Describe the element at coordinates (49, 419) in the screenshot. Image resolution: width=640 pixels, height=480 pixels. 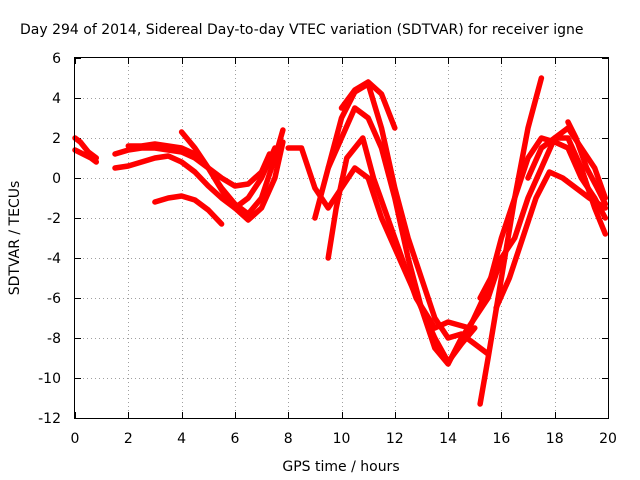
I see `y-tick-label: -12` at that location.